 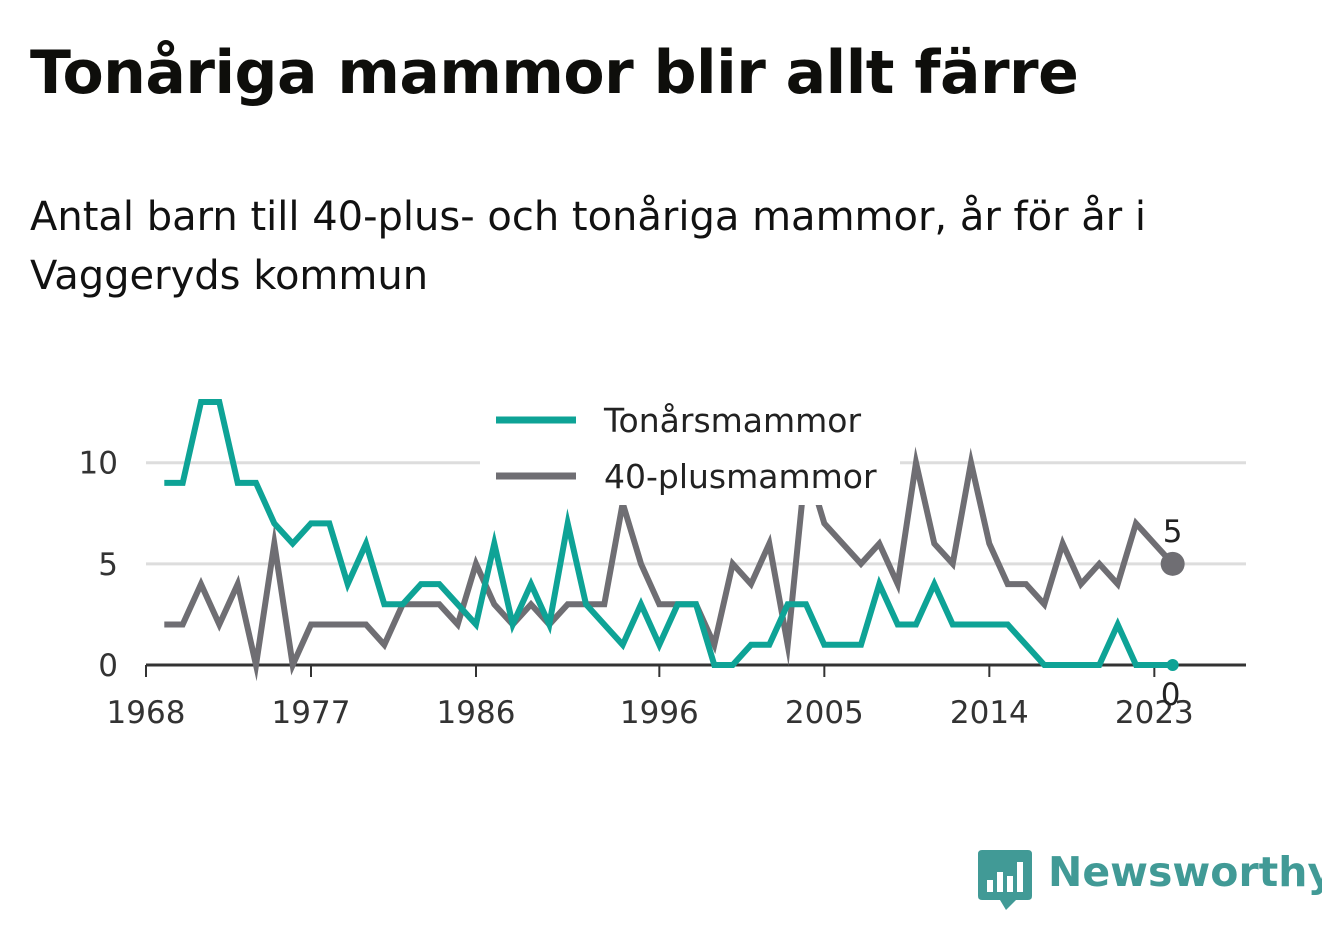 I want to click on x-tick-label: 1986, so click(x=476, y=713).